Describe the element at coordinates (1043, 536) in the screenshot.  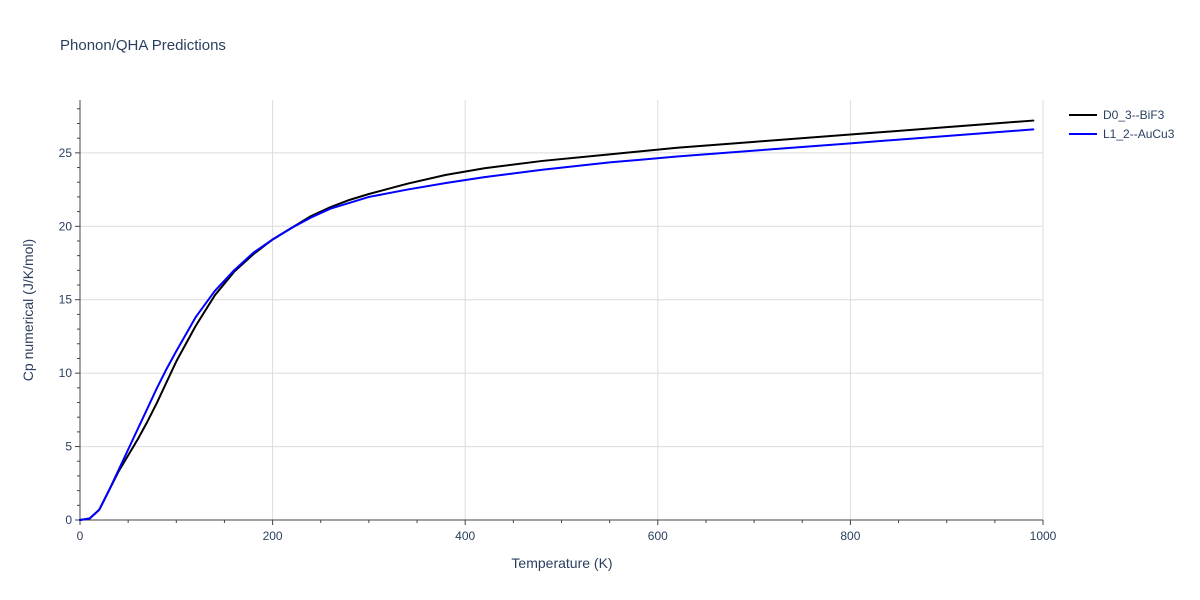
I see `x-tick-label: 1000` at that location.